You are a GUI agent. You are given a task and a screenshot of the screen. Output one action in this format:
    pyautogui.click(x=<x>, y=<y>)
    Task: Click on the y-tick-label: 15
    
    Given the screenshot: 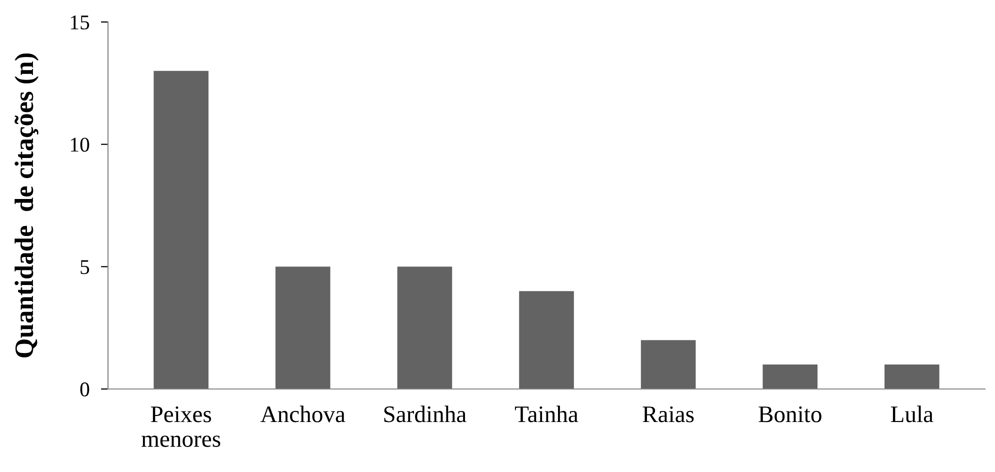 What is the action you would take?
    pyautogui.click(x=80, y=22)
    